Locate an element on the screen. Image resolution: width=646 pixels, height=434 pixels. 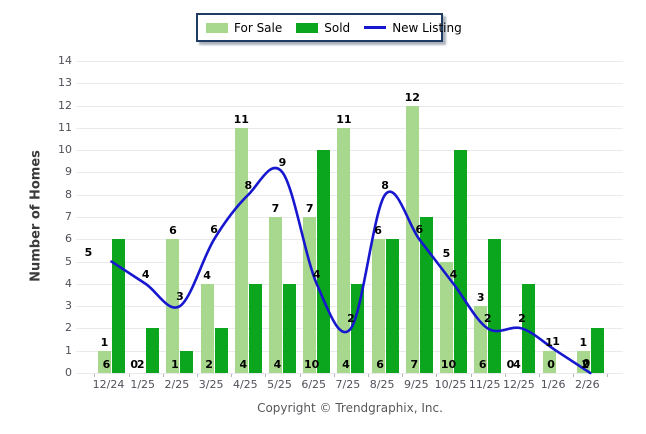
legend: For Sale Sold New Listing is located at coordinates (329, 27).